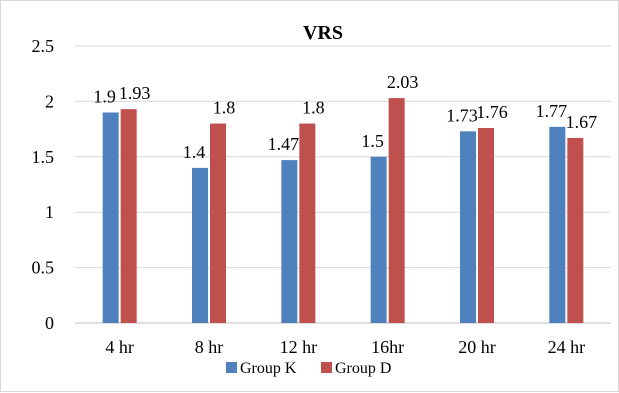 The height and width of the screenshot is (393, 619). I want to click on data-label: 1.9, so click(104, 96).